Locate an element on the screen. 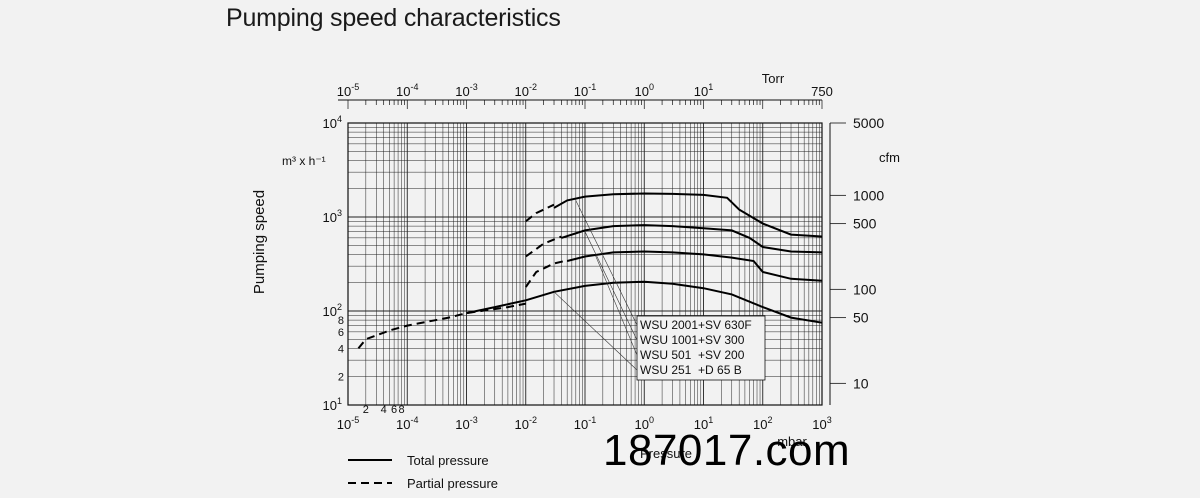 The height and width of the screenshot is (498, 1200). series-label: WSU 501 +SV 200 is located at coordinates (692, 355).